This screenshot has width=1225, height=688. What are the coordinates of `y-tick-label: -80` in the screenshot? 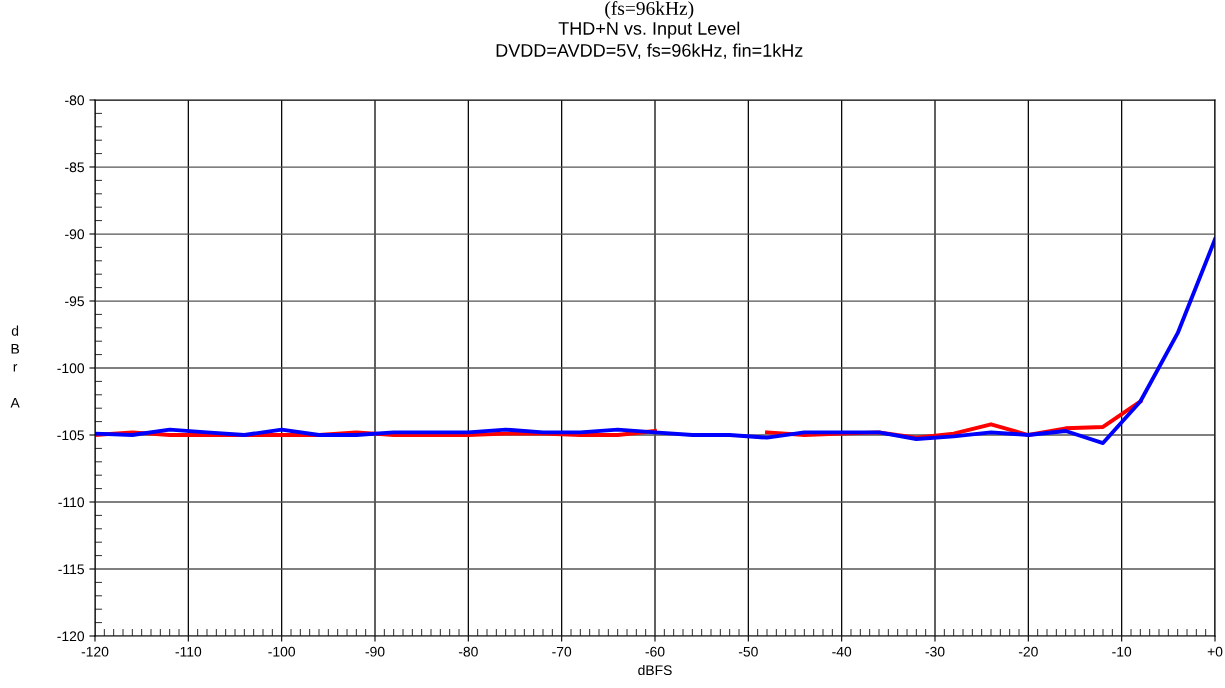 It's located at (75, 100).